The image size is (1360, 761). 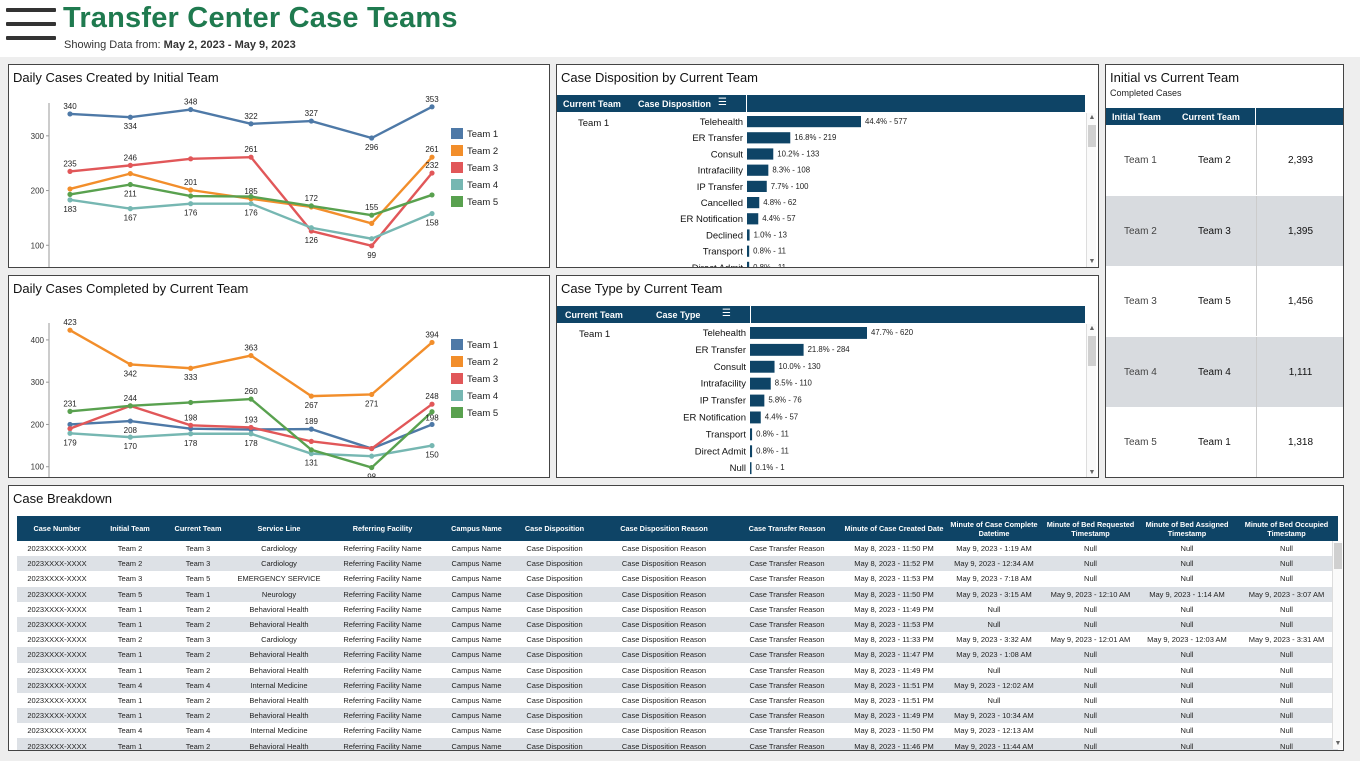 What do you see at coordinates (482, 151) in the screenshot?
I see `legend-label: Team 2` at bounding box center [482, 151].